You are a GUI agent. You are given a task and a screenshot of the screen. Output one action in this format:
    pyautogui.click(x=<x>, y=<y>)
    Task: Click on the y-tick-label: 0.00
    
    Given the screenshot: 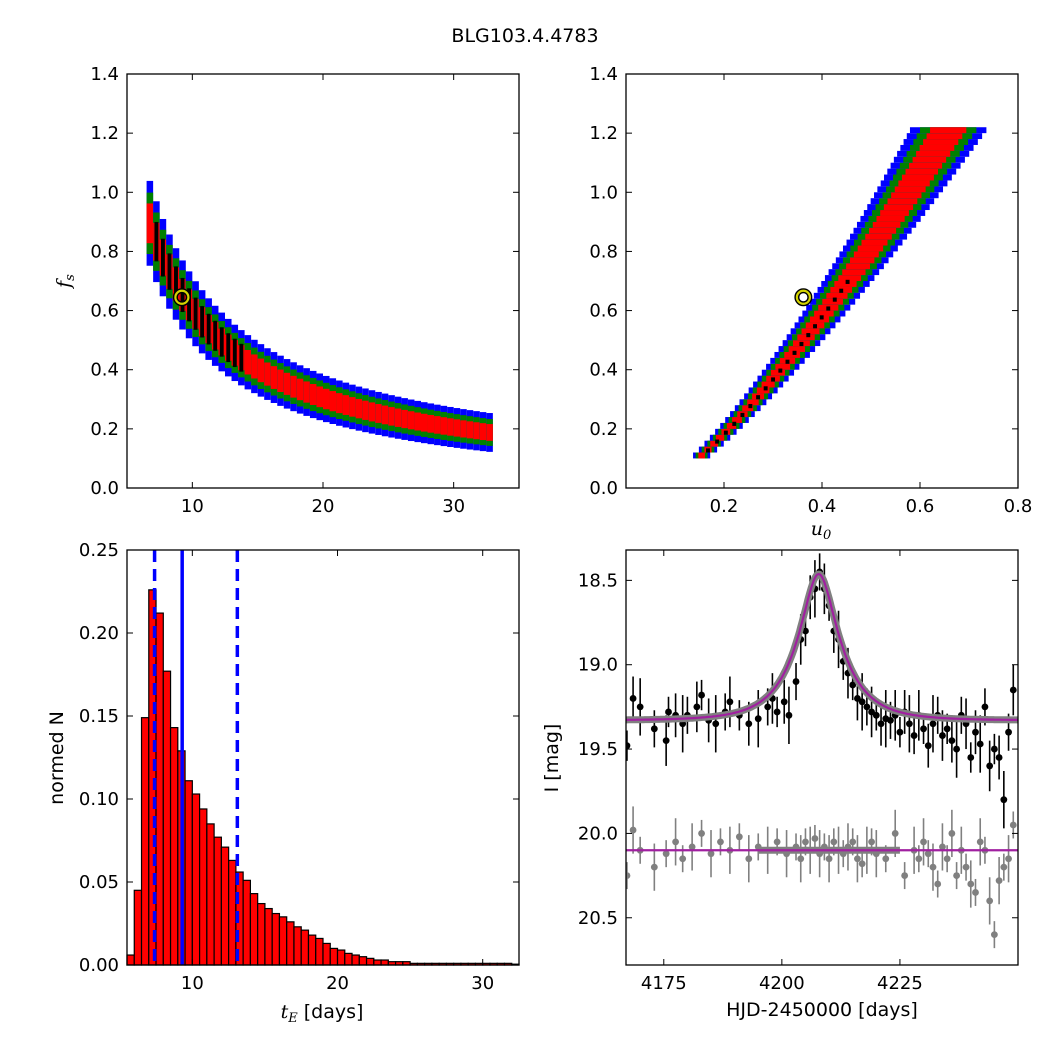 What is the action you would take?
    pyautogui.click(x=99, y=965)
    